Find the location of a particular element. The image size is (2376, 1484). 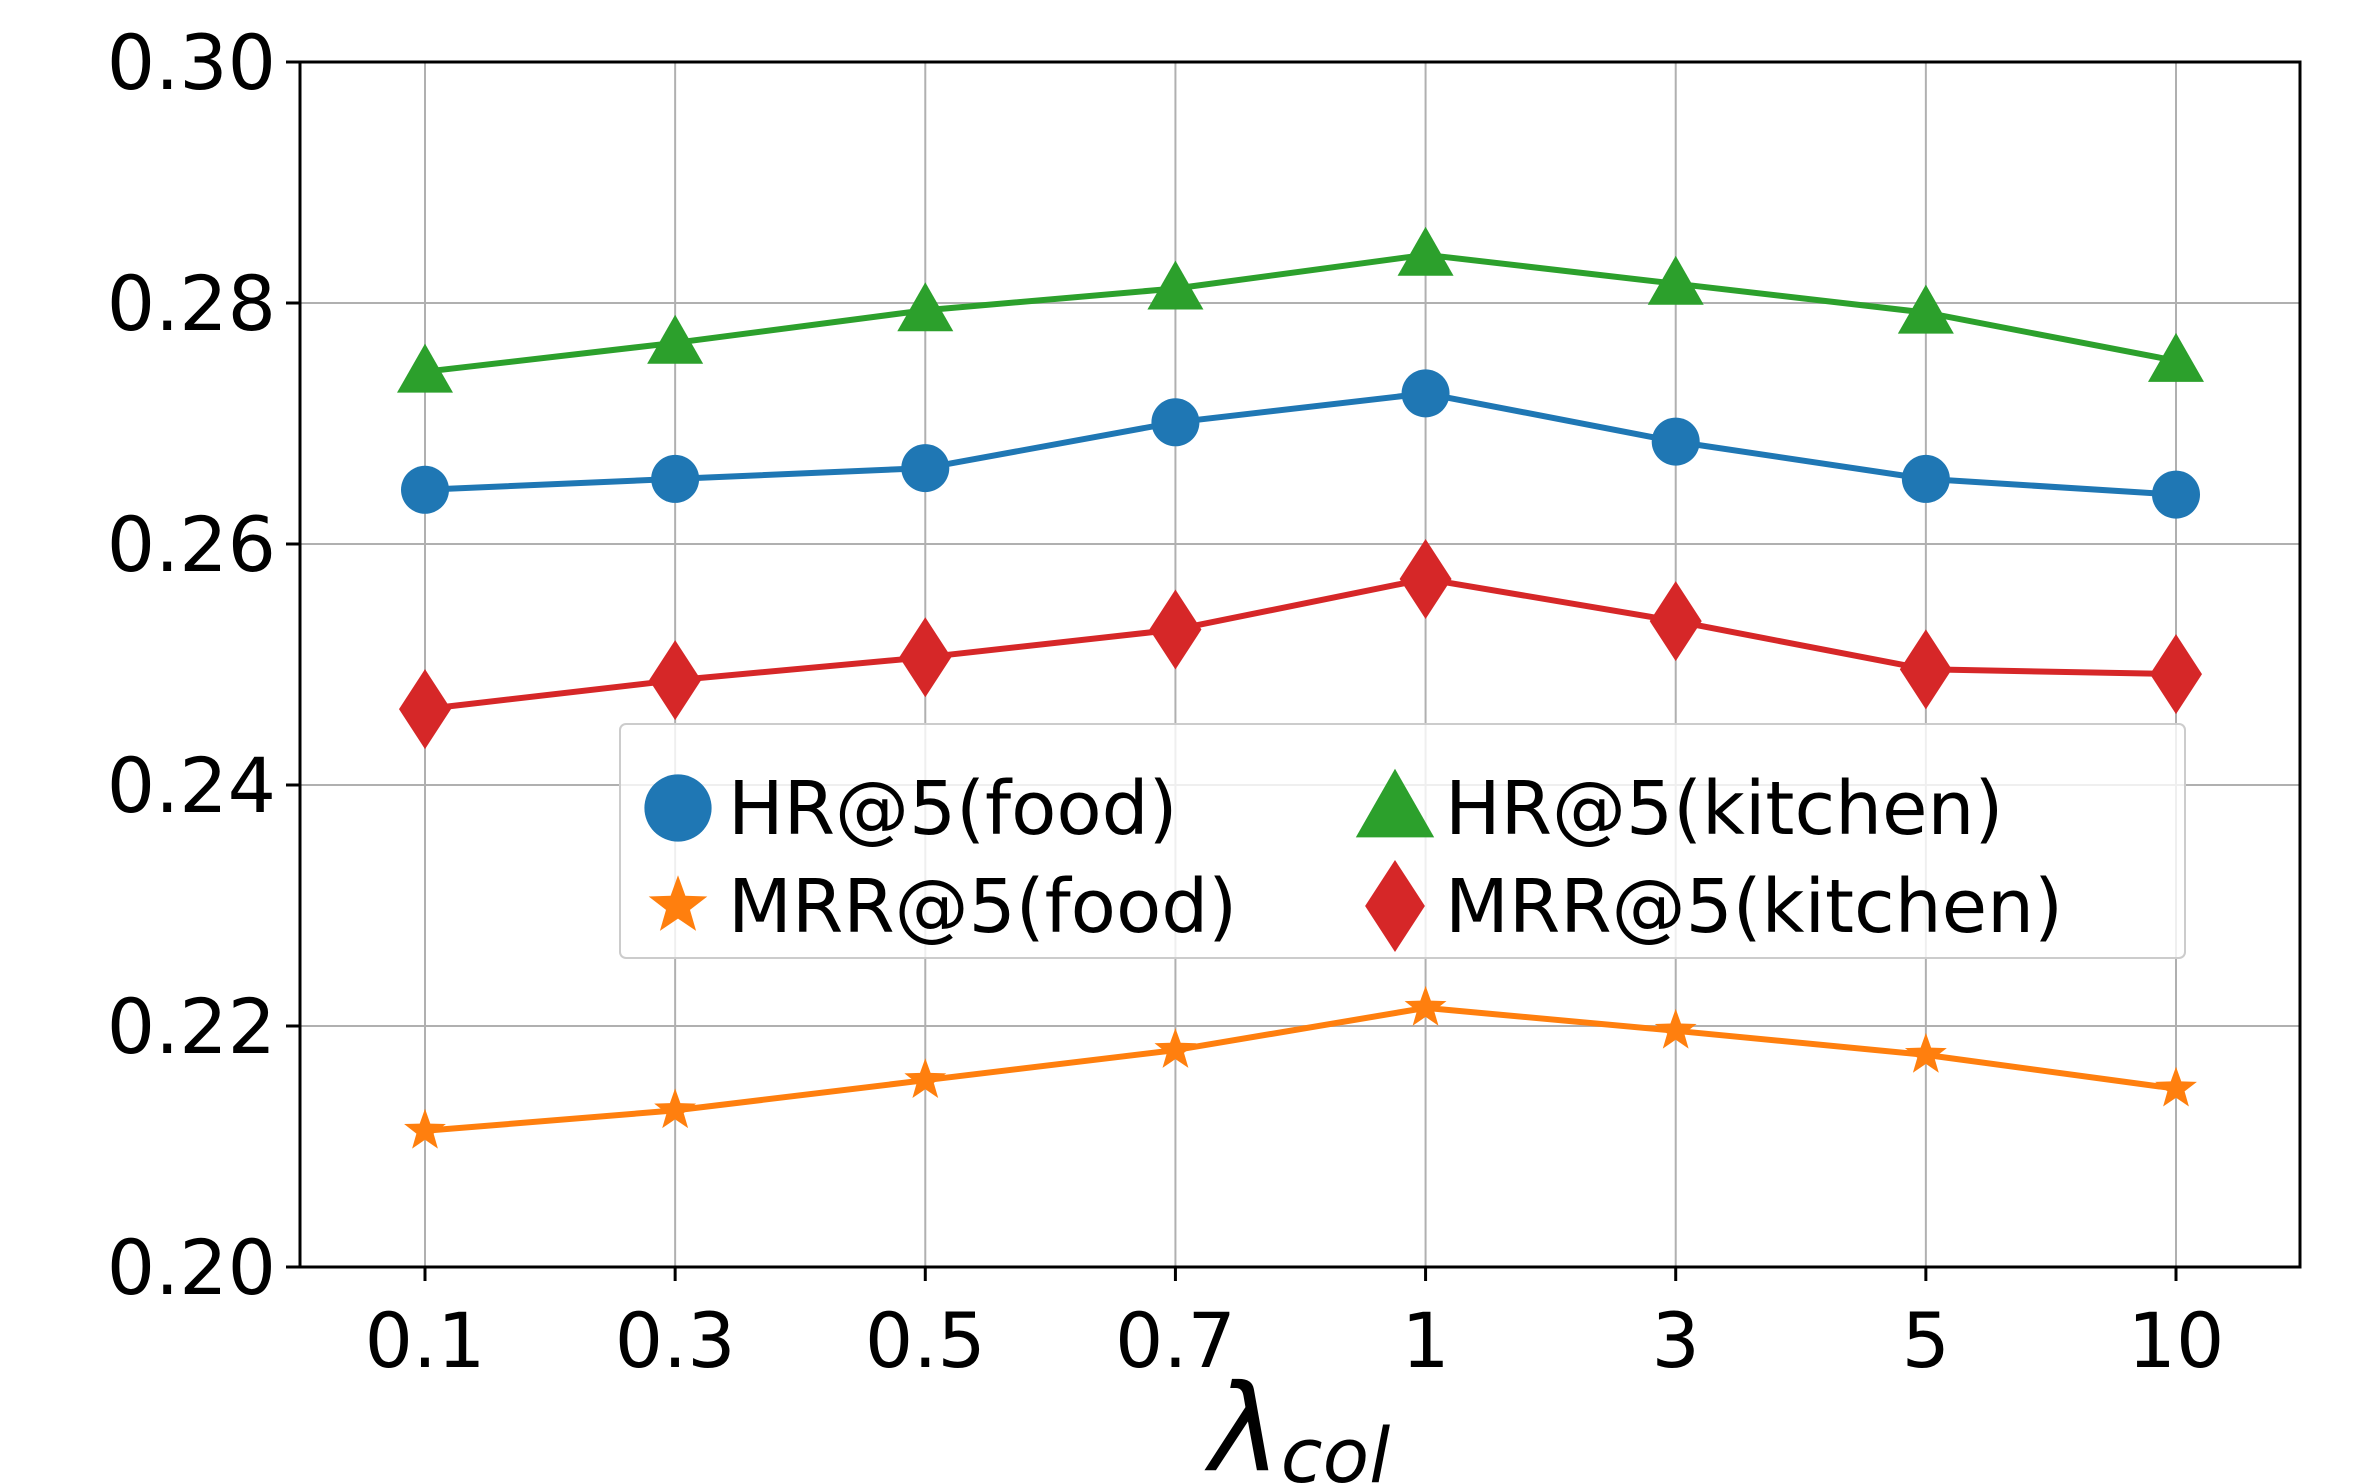

y-tick-labels: 0.20 0.22 0.24 0.26 0.28 0.30 is located at coordinates (203, 665).